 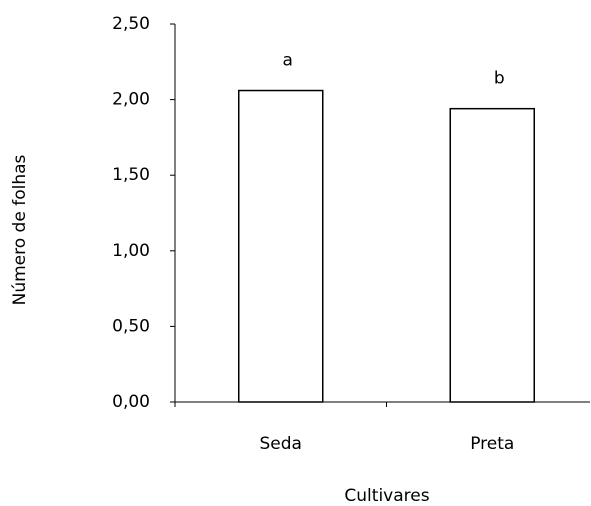 I want to click on y-tick-label: 2,50, so click(x=131, y=24).